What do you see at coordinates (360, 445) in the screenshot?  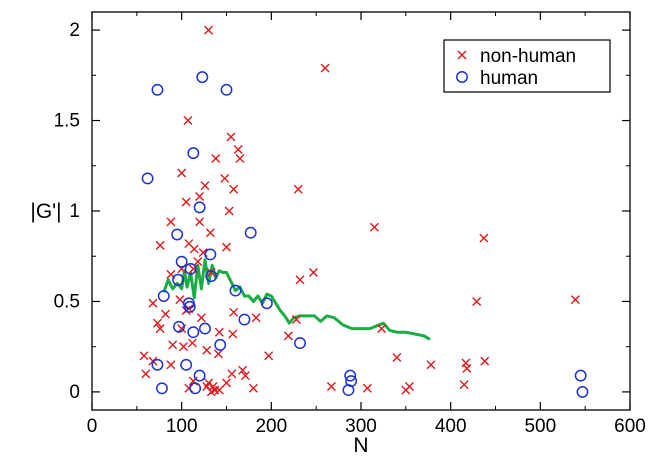 I see `x-axis-label: N` at bounding box center [360, 445].